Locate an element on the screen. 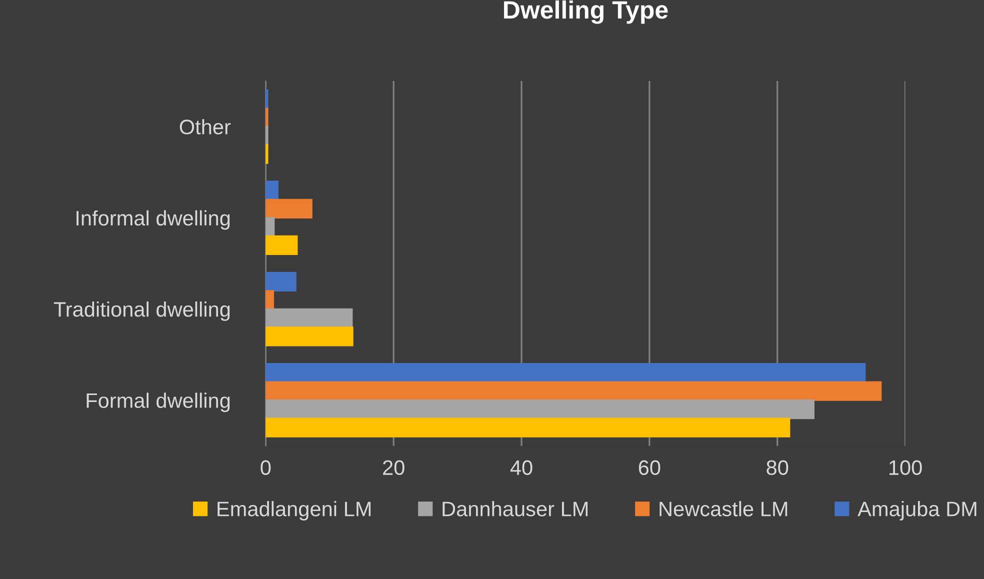 The width and height of the screenshot is (984, 579). x-tick-label: 100 is located at coordinates (905, 468).